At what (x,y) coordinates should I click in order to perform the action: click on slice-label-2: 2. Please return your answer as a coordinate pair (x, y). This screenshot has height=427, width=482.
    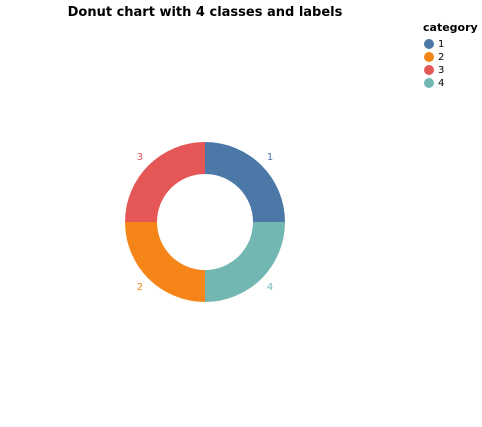
    Looking at the image, I should click on (140, 287).